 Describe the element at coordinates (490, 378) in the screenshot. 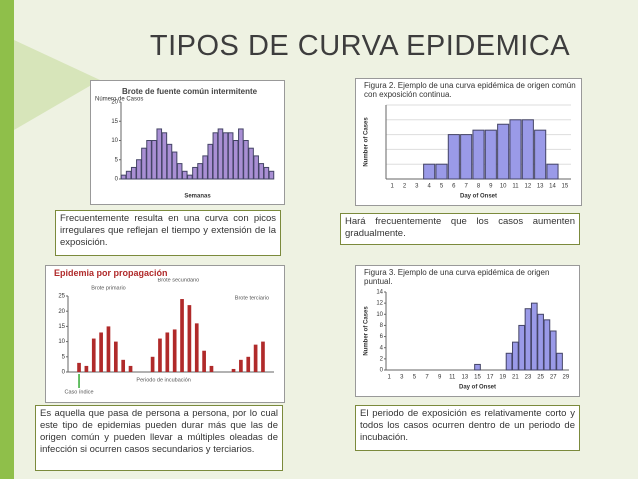

I see `x-tick-label: 17` at that location.